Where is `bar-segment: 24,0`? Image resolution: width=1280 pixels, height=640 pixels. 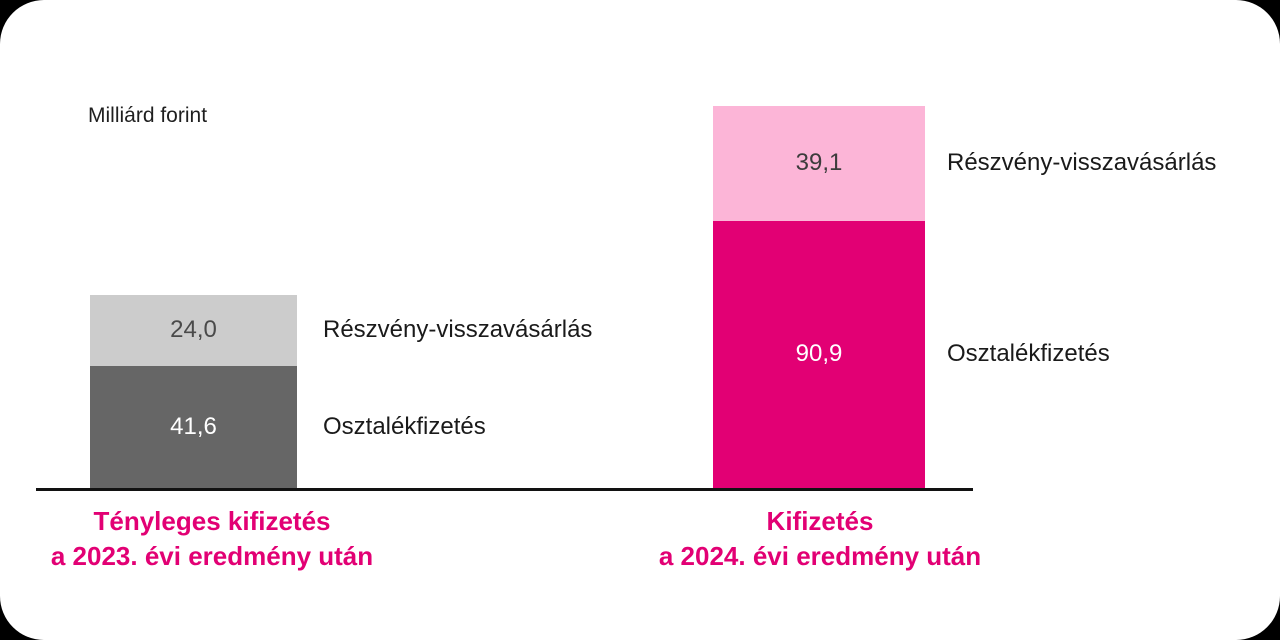 bar-segment: 24,0 is located at coordinates (193, 330).